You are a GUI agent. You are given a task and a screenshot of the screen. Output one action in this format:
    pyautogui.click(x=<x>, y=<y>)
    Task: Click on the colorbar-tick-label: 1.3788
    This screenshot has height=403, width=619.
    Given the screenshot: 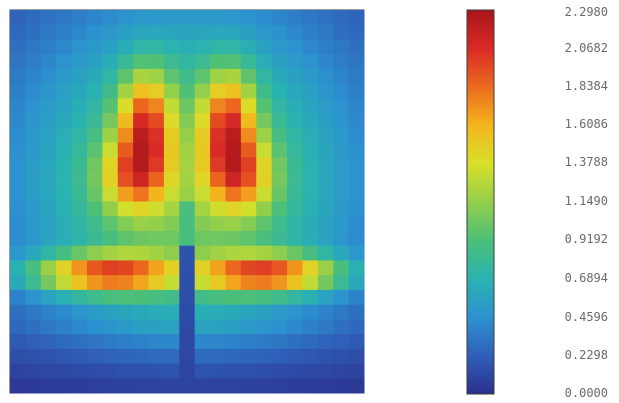 What is the action you would take?
    pyautogui.click(x=586, y=162)
    